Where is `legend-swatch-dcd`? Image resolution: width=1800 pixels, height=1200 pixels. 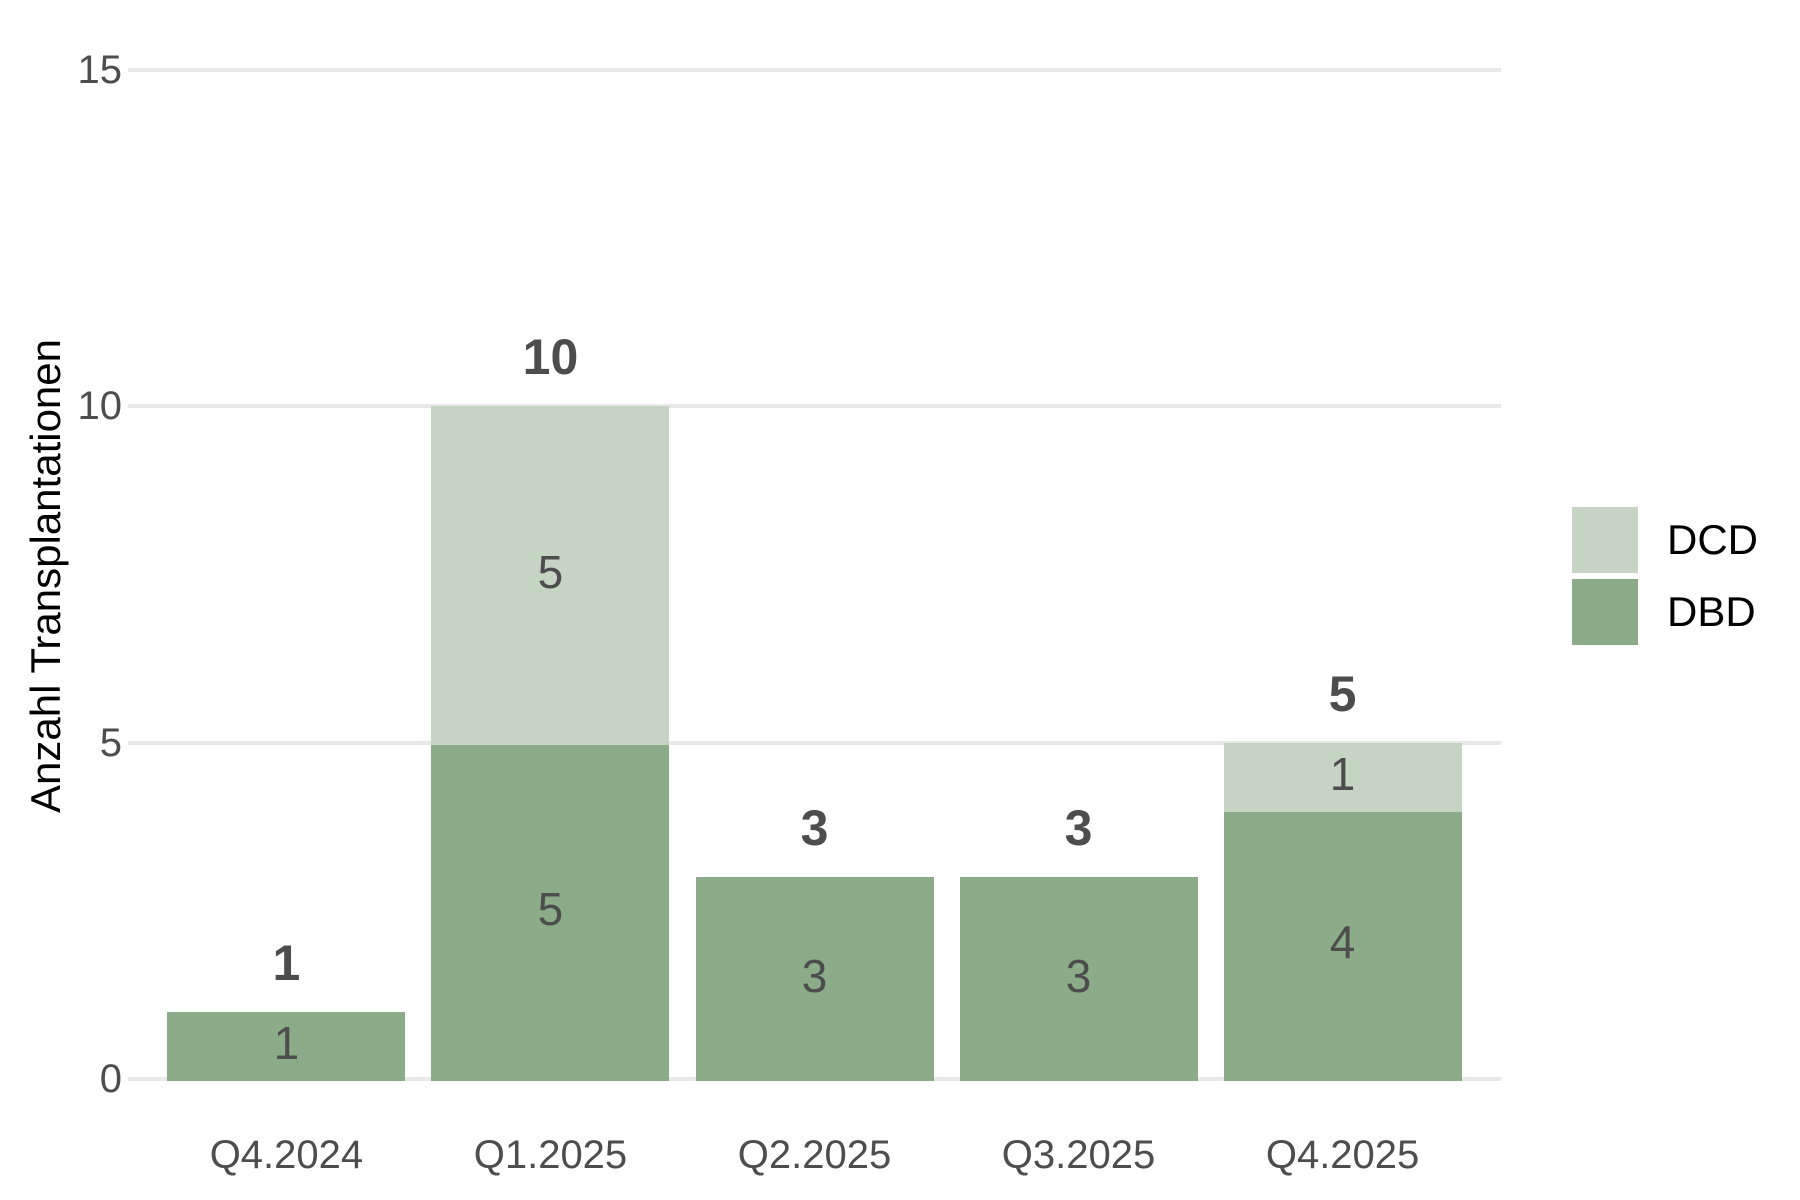
legend-swatch-dcd is located at coordinates (1605, 540).